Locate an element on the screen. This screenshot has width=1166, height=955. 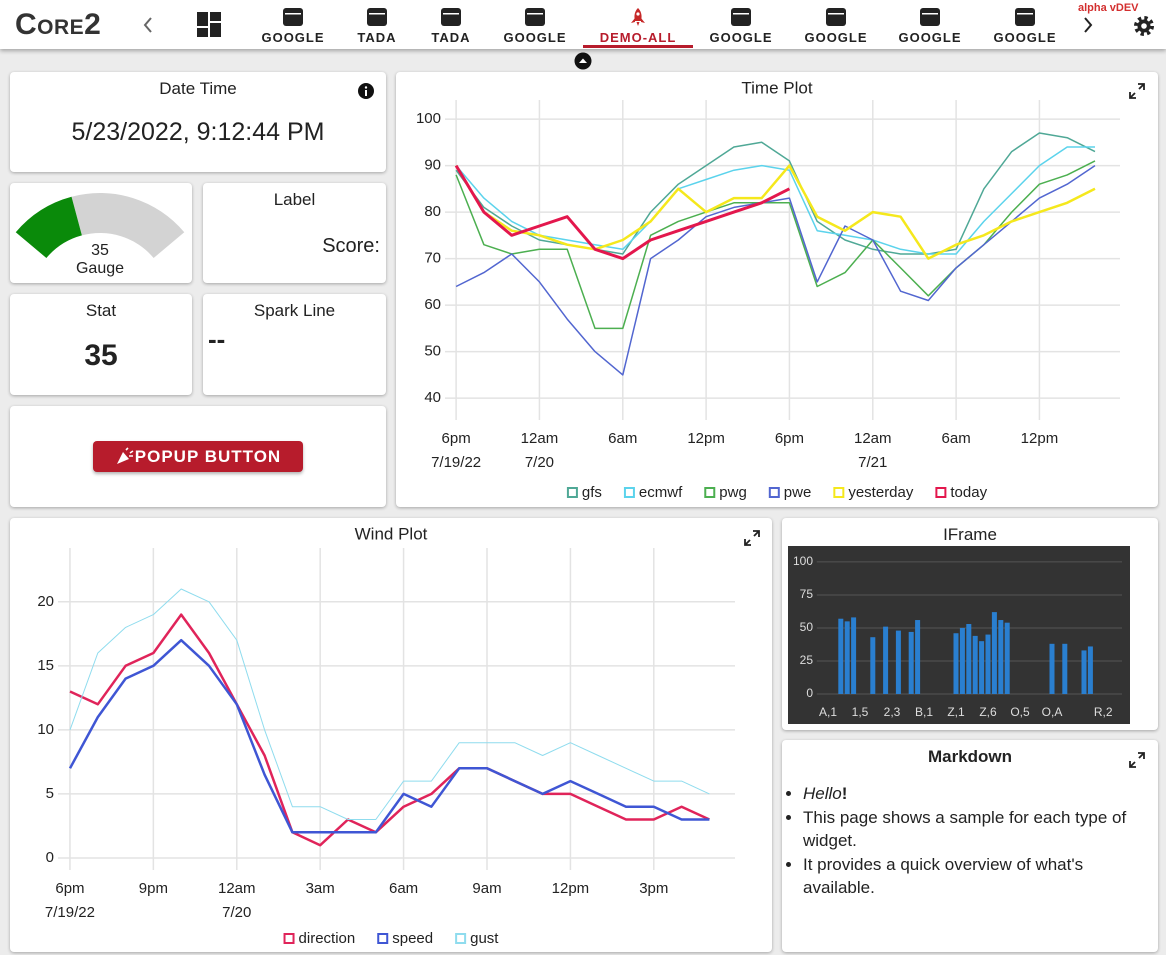
next-arrow is located at coordinates (1088, 25).